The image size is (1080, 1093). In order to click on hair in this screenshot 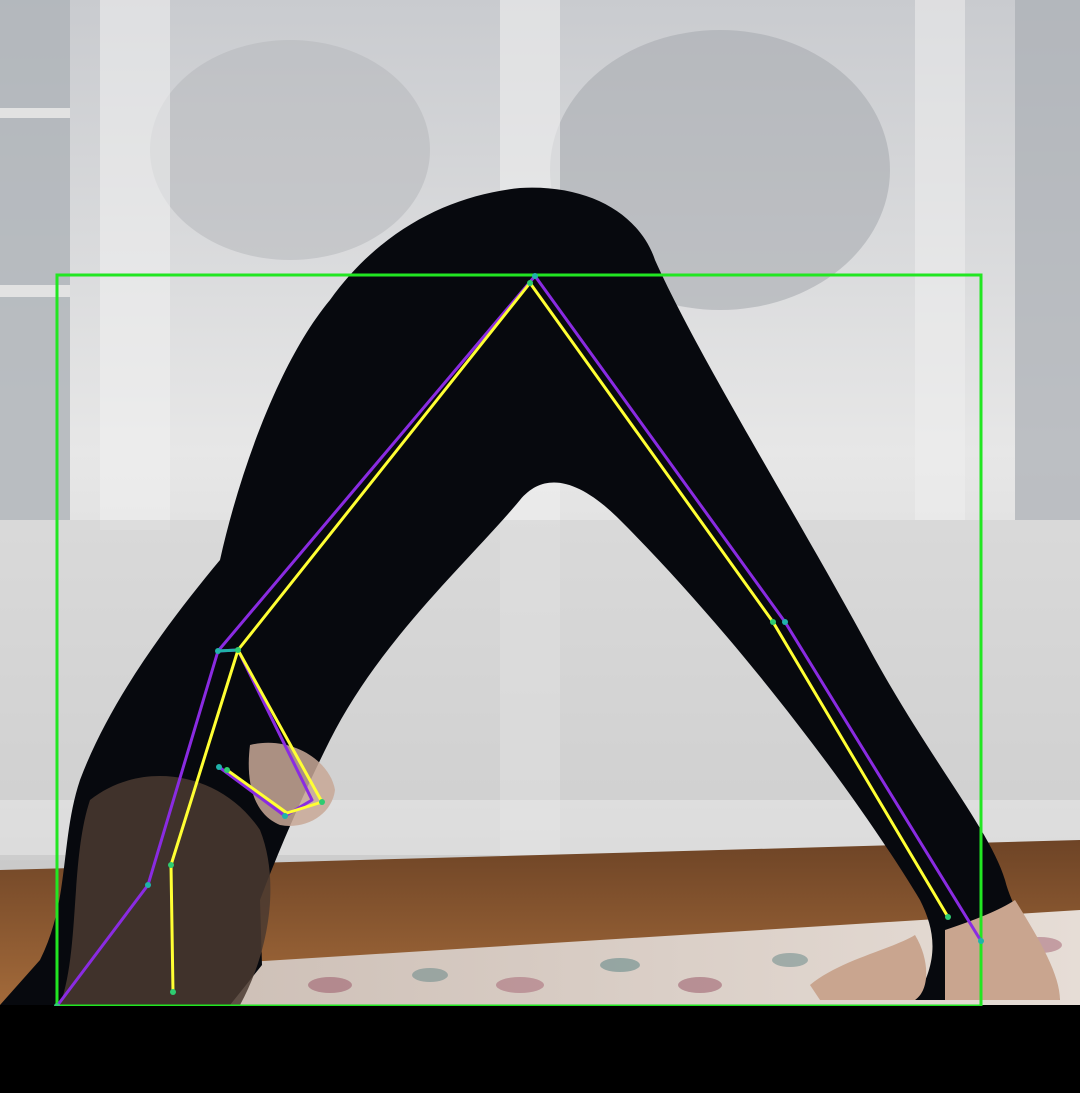, I will do `click(165, 890)`.